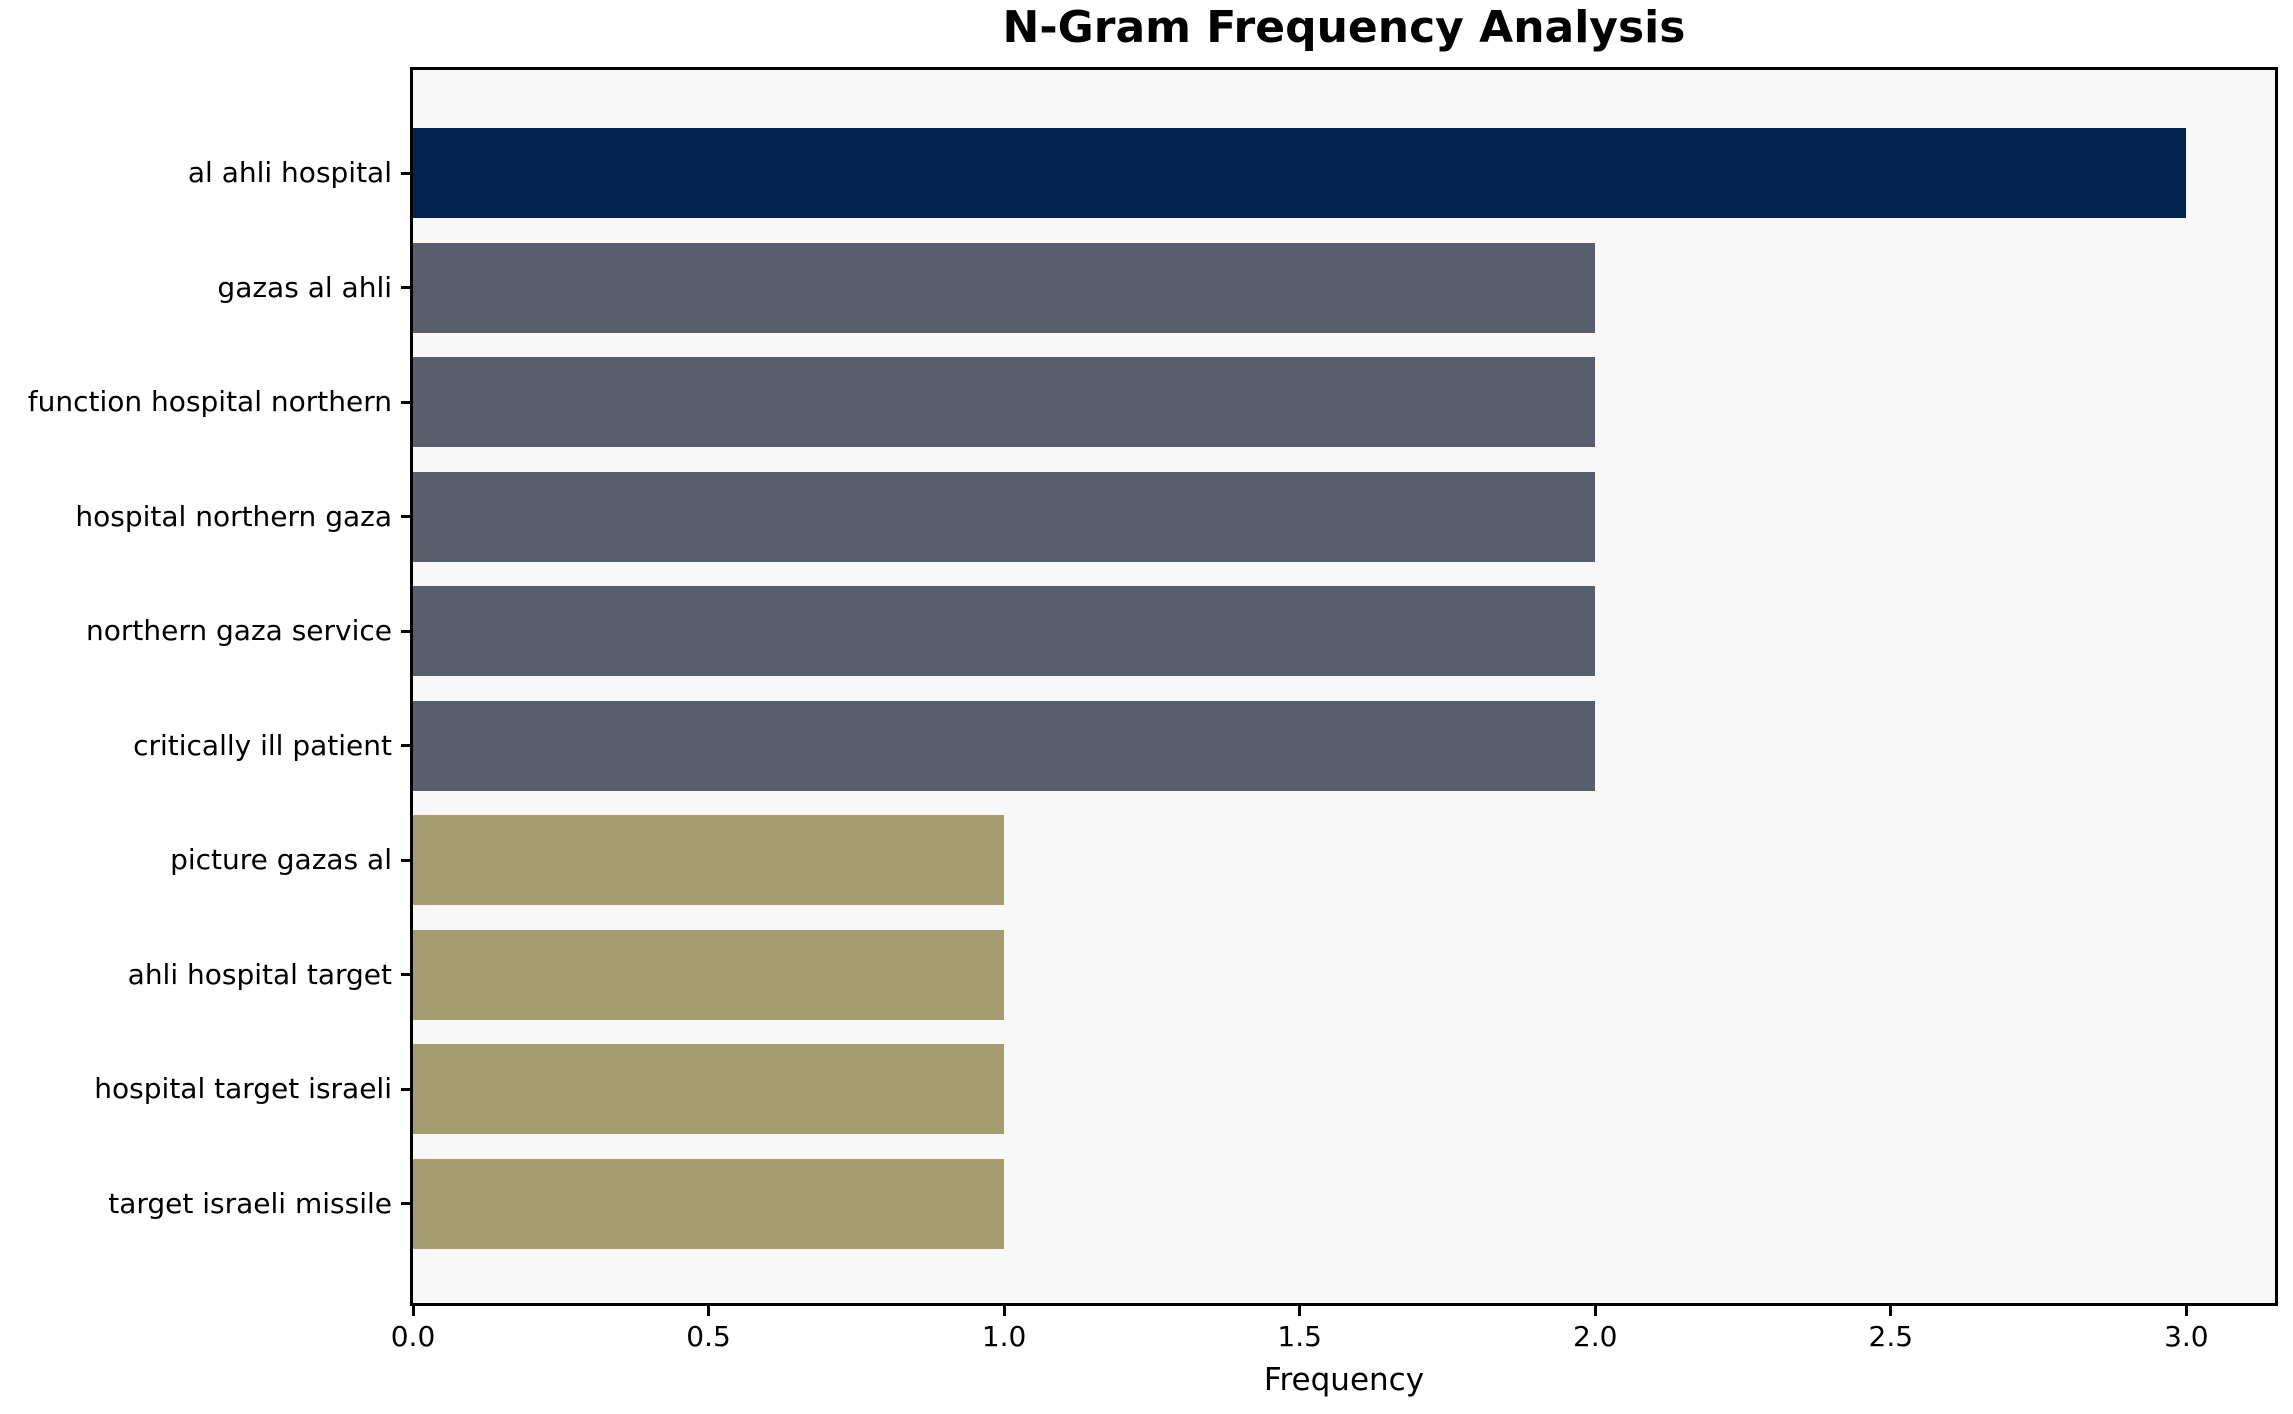 The width and height of the screenshot is (2293, 1414). Describe the element at coordinates (1004, 1336) in the screenshot. I see `x-tick-label: 1.0` at that location.